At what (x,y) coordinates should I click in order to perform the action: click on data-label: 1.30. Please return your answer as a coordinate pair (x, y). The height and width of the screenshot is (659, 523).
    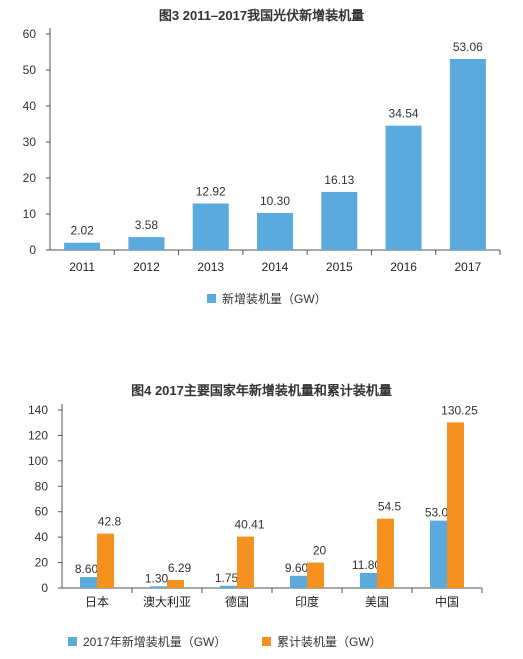
    Looking at the image, I should click on (157, 578).